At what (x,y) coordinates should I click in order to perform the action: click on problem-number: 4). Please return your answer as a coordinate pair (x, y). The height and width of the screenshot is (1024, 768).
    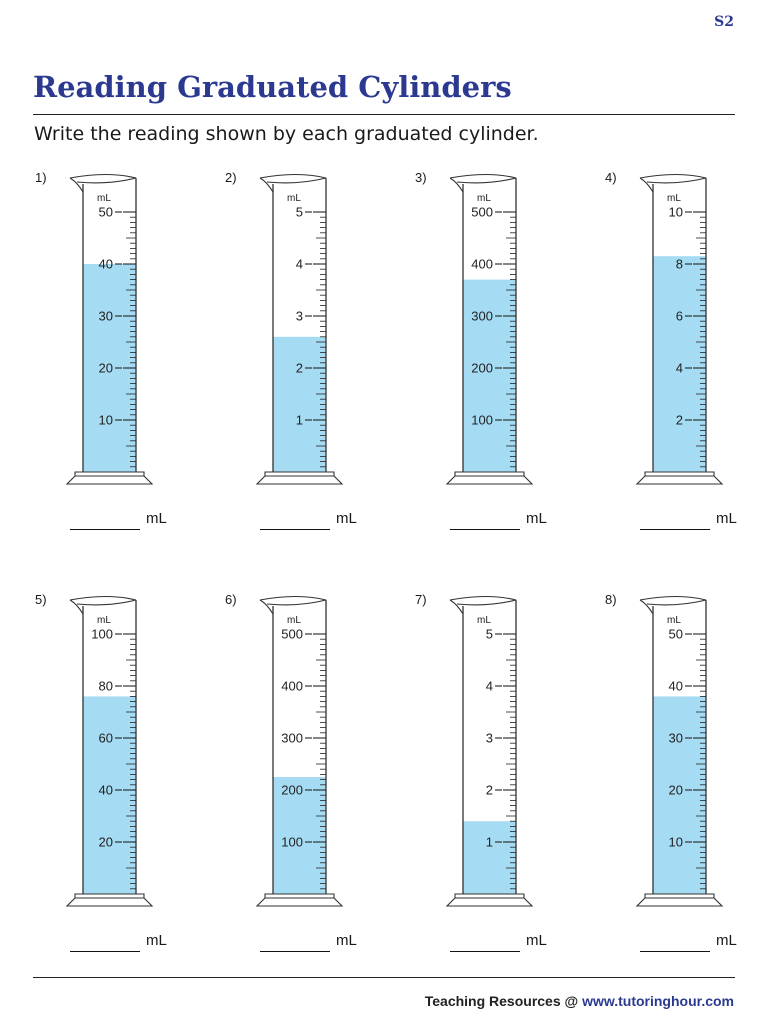
    Looking at the image, I should click on (611, 177).